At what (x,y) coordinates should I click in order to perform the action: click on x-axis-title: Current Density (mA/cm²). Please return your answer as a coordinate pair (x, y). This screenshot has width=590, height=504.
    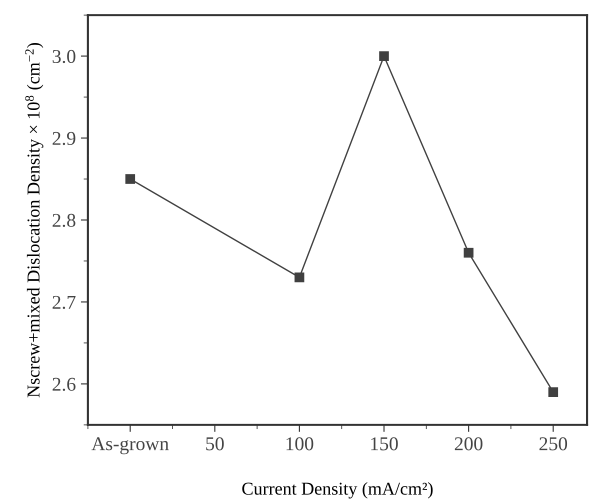
    Looking at the image, I should click on (337, 490).